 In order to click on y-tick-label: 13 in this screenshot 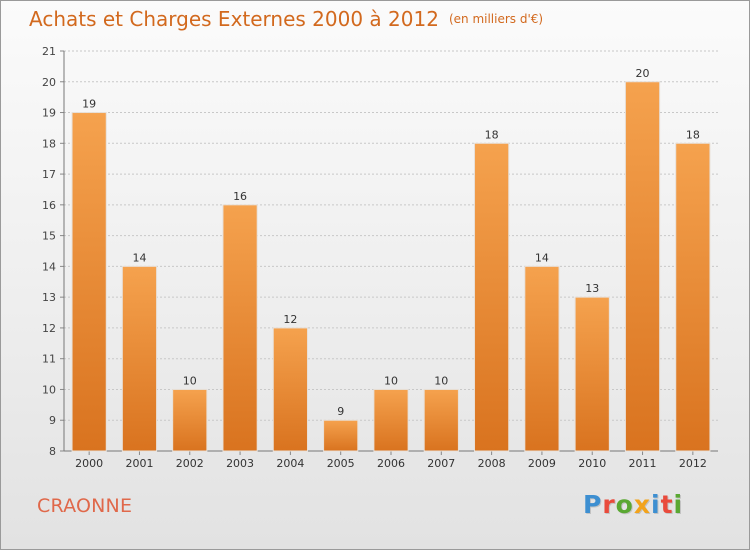, I will do `click(49, 297)`.